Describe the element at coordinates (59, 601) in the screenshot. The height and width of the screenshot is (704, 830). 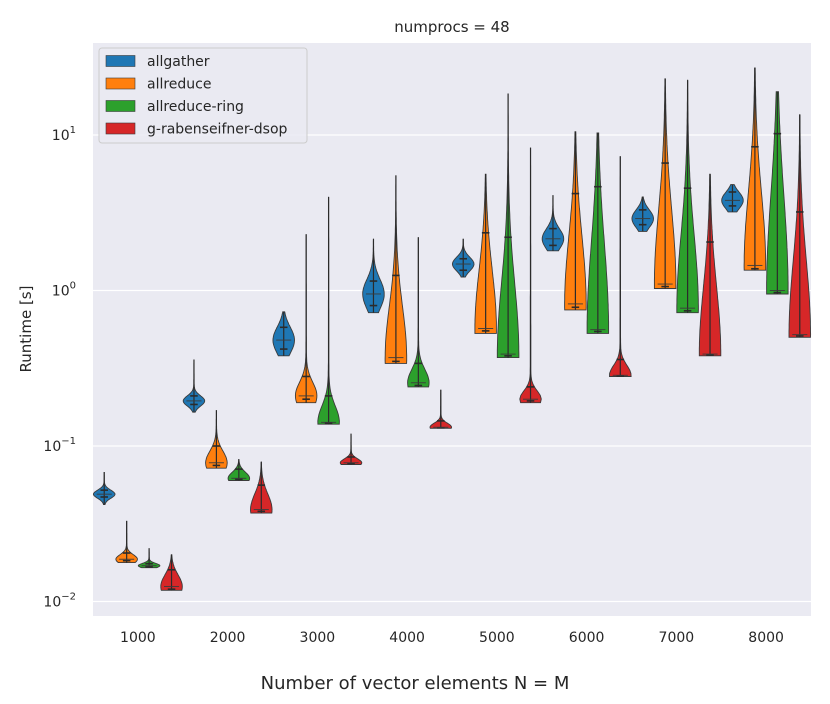
I see `y-tick-label: 10⁻²` at that location.